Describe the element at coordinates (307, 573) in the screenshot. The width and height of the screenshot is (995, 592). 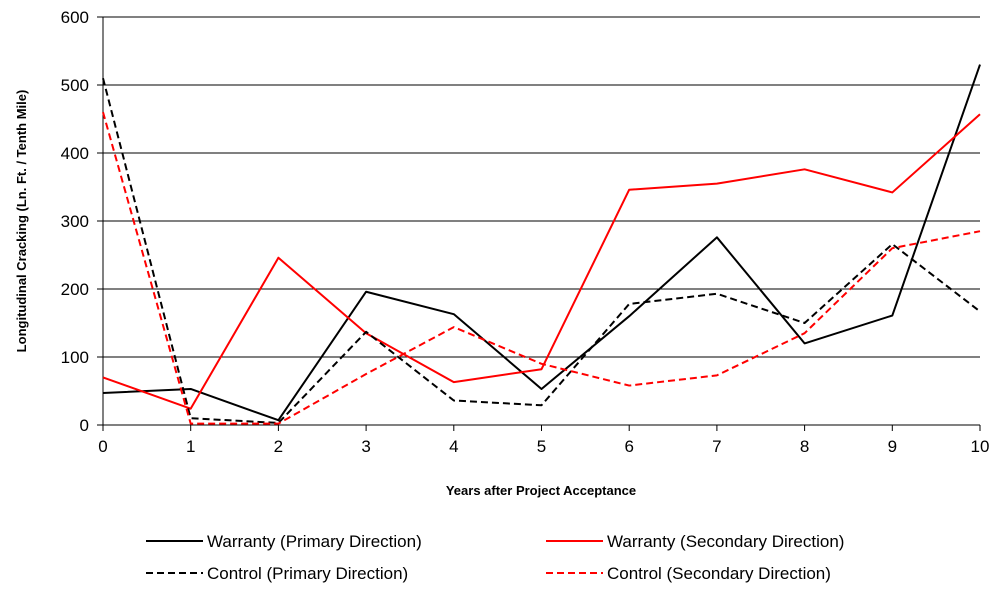
I see `legend-label: Control (Primary Direction)` at that location.